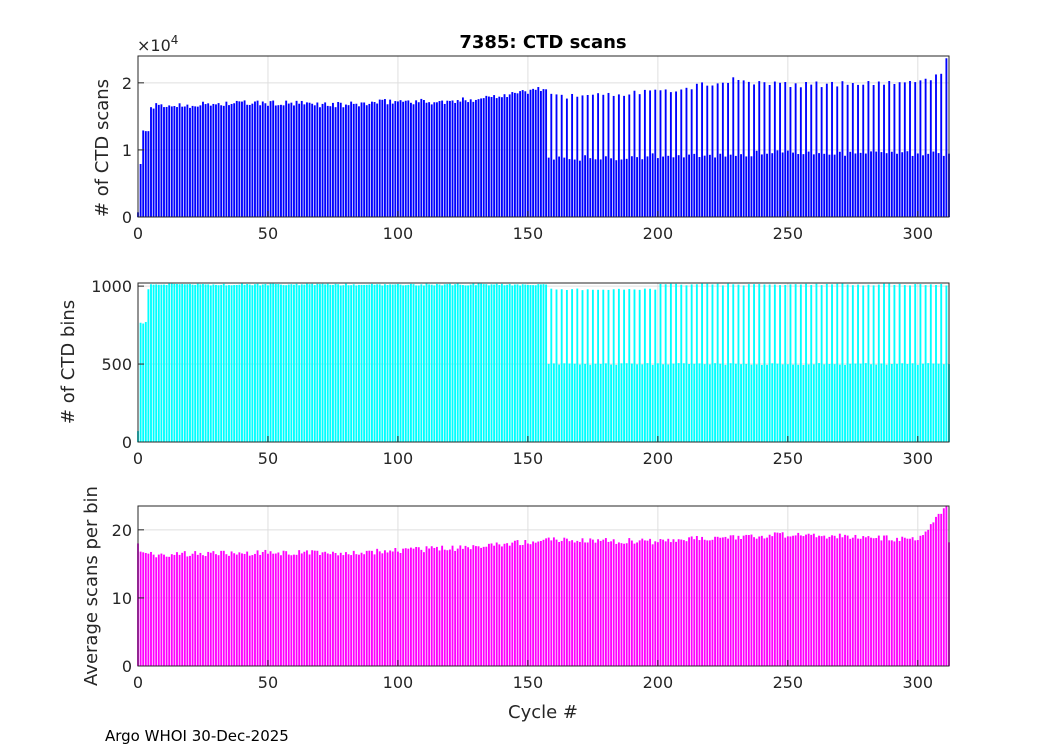  Describe the element at coordinates (116, 364) in the screenshot. I see `bins-ytick-label: 500` at that location.